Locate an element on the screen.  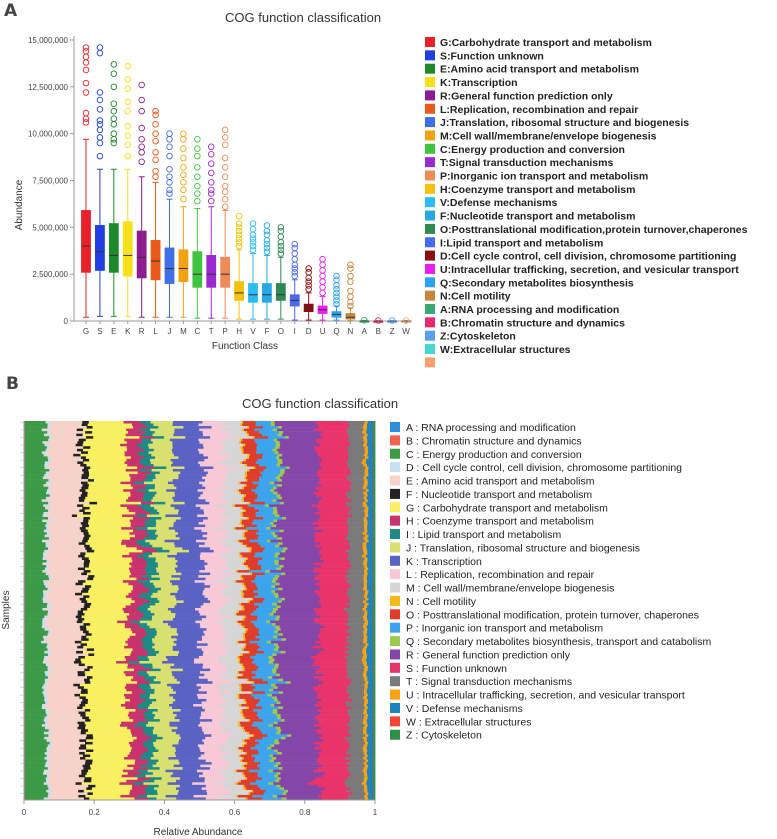
a-outlier-R is located at coordinates (141, 100).